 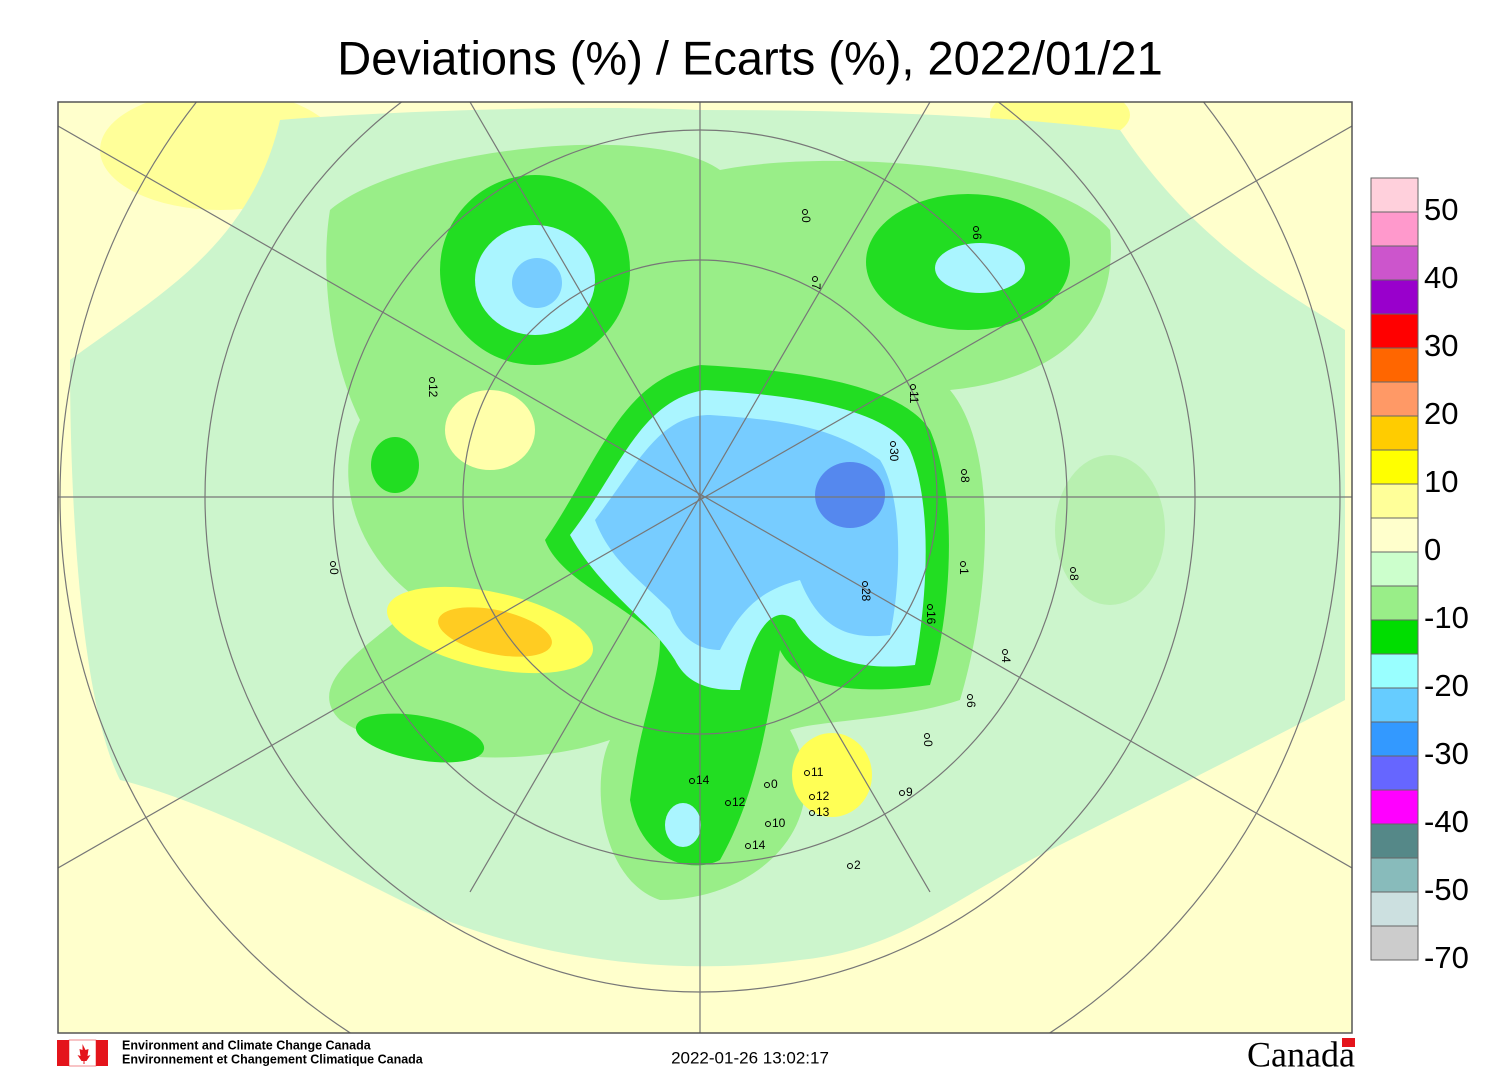 I want to click on contour-light-green, so click(x=1110, y=530).